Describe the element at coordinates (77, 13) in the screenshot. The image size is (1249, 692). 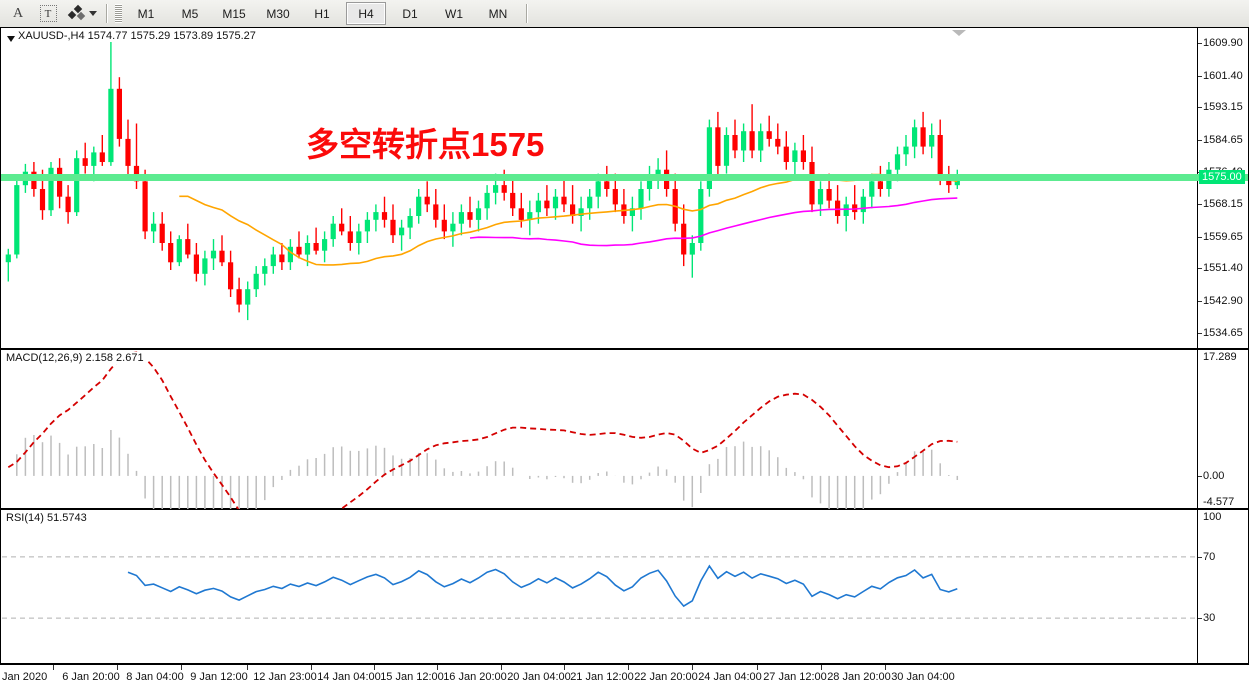
I see `shapes-icon` at that location.